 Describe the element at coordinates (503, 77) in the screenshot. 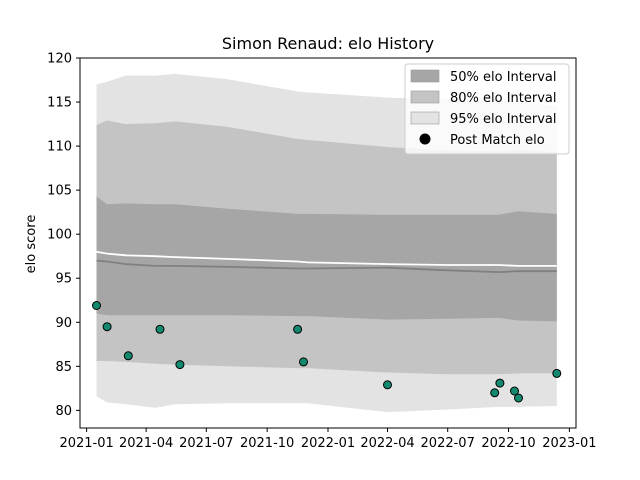

I see `legend-label: 50% elo Interval` at that location.